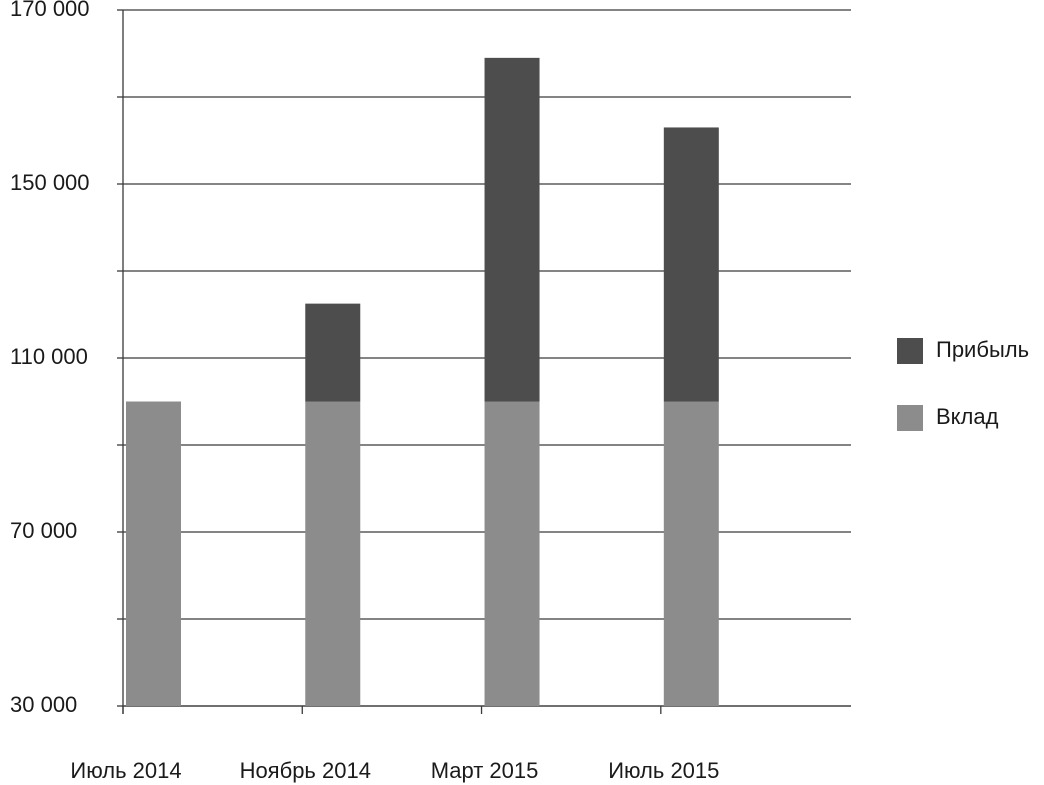 Image resolution: width=1044 pixels, height=785 pixels. What do you see at coordinates (485, 770) in the screenshot?
I see `x-tick-label: Март 2015` at bounding box center [485, 770].